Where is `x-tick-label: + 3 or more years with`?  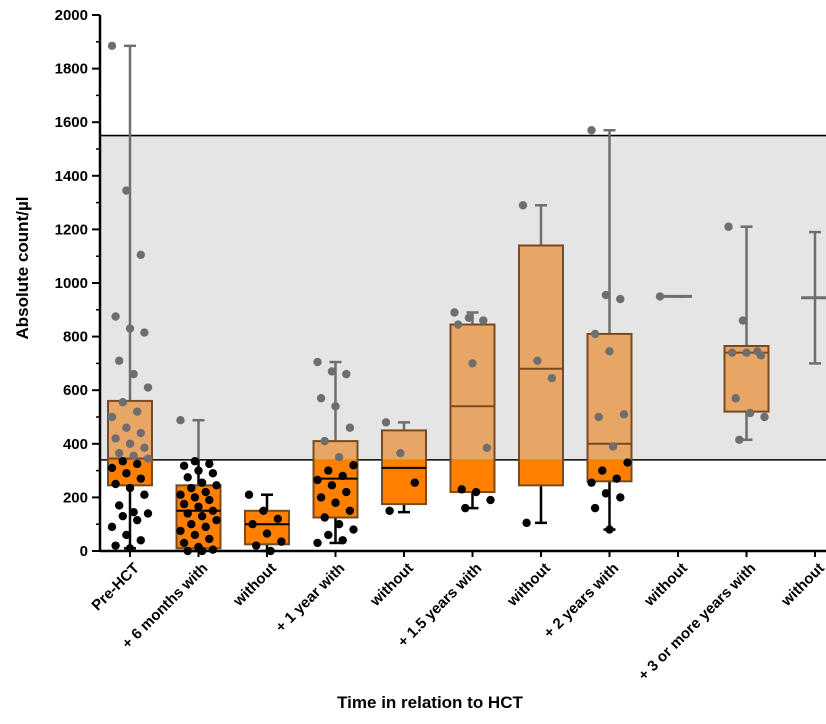 x-tick-label: + 3 or more years with is located at coordinates (697, 622).